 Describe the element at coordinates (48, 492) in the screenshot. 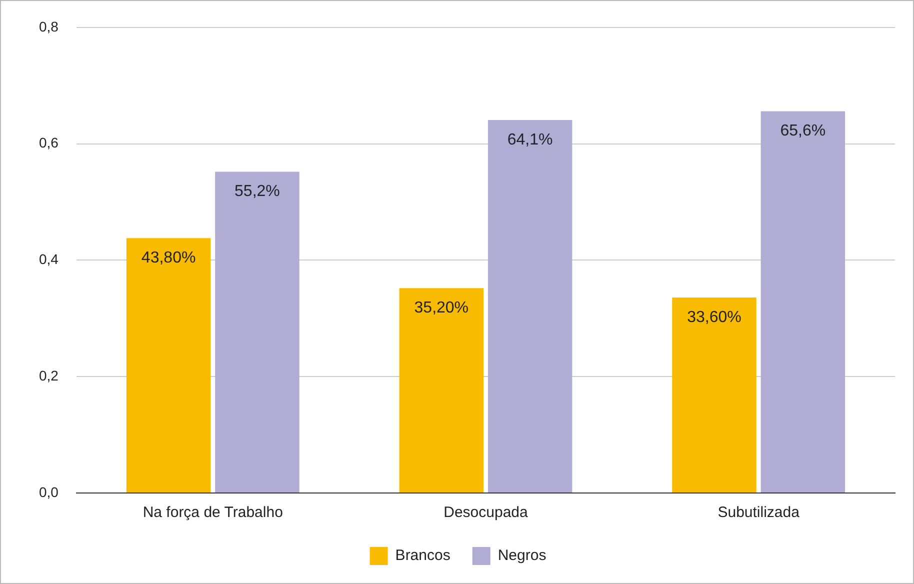

I see `y-tick-label: 0,0` at that location.